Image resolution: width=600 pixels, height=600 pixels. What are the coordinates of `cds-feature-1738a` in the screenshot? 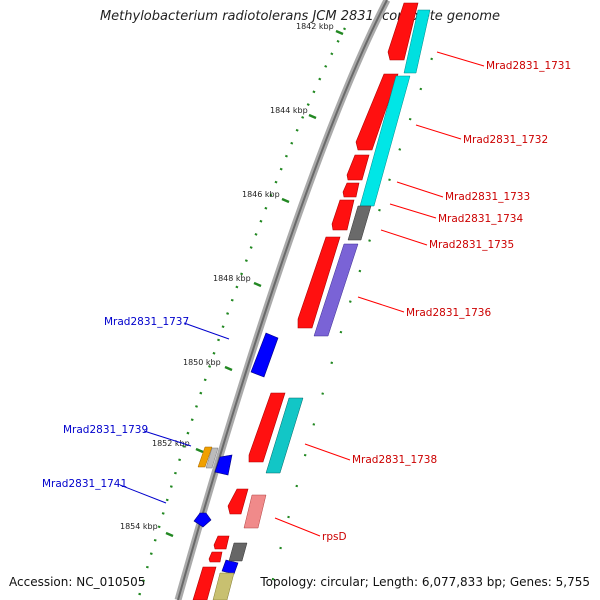 It's located at (267, 427).